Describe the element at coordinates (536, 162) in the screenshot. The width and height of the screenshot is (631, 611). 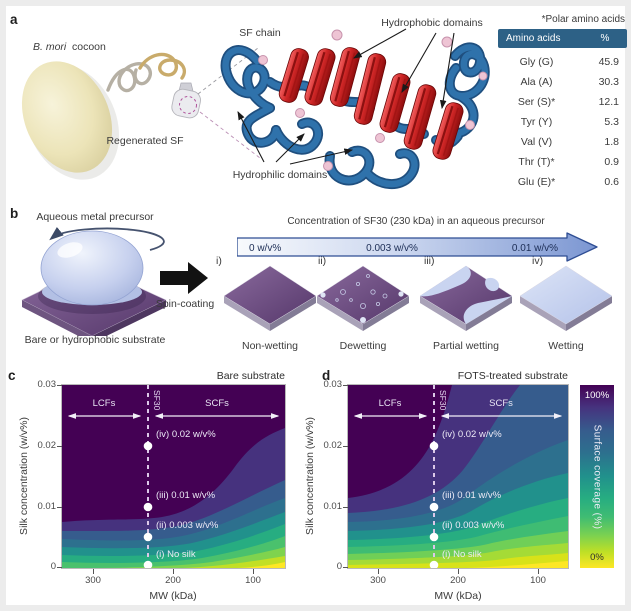
I see `amino-name: Thr (T)*` at that location.